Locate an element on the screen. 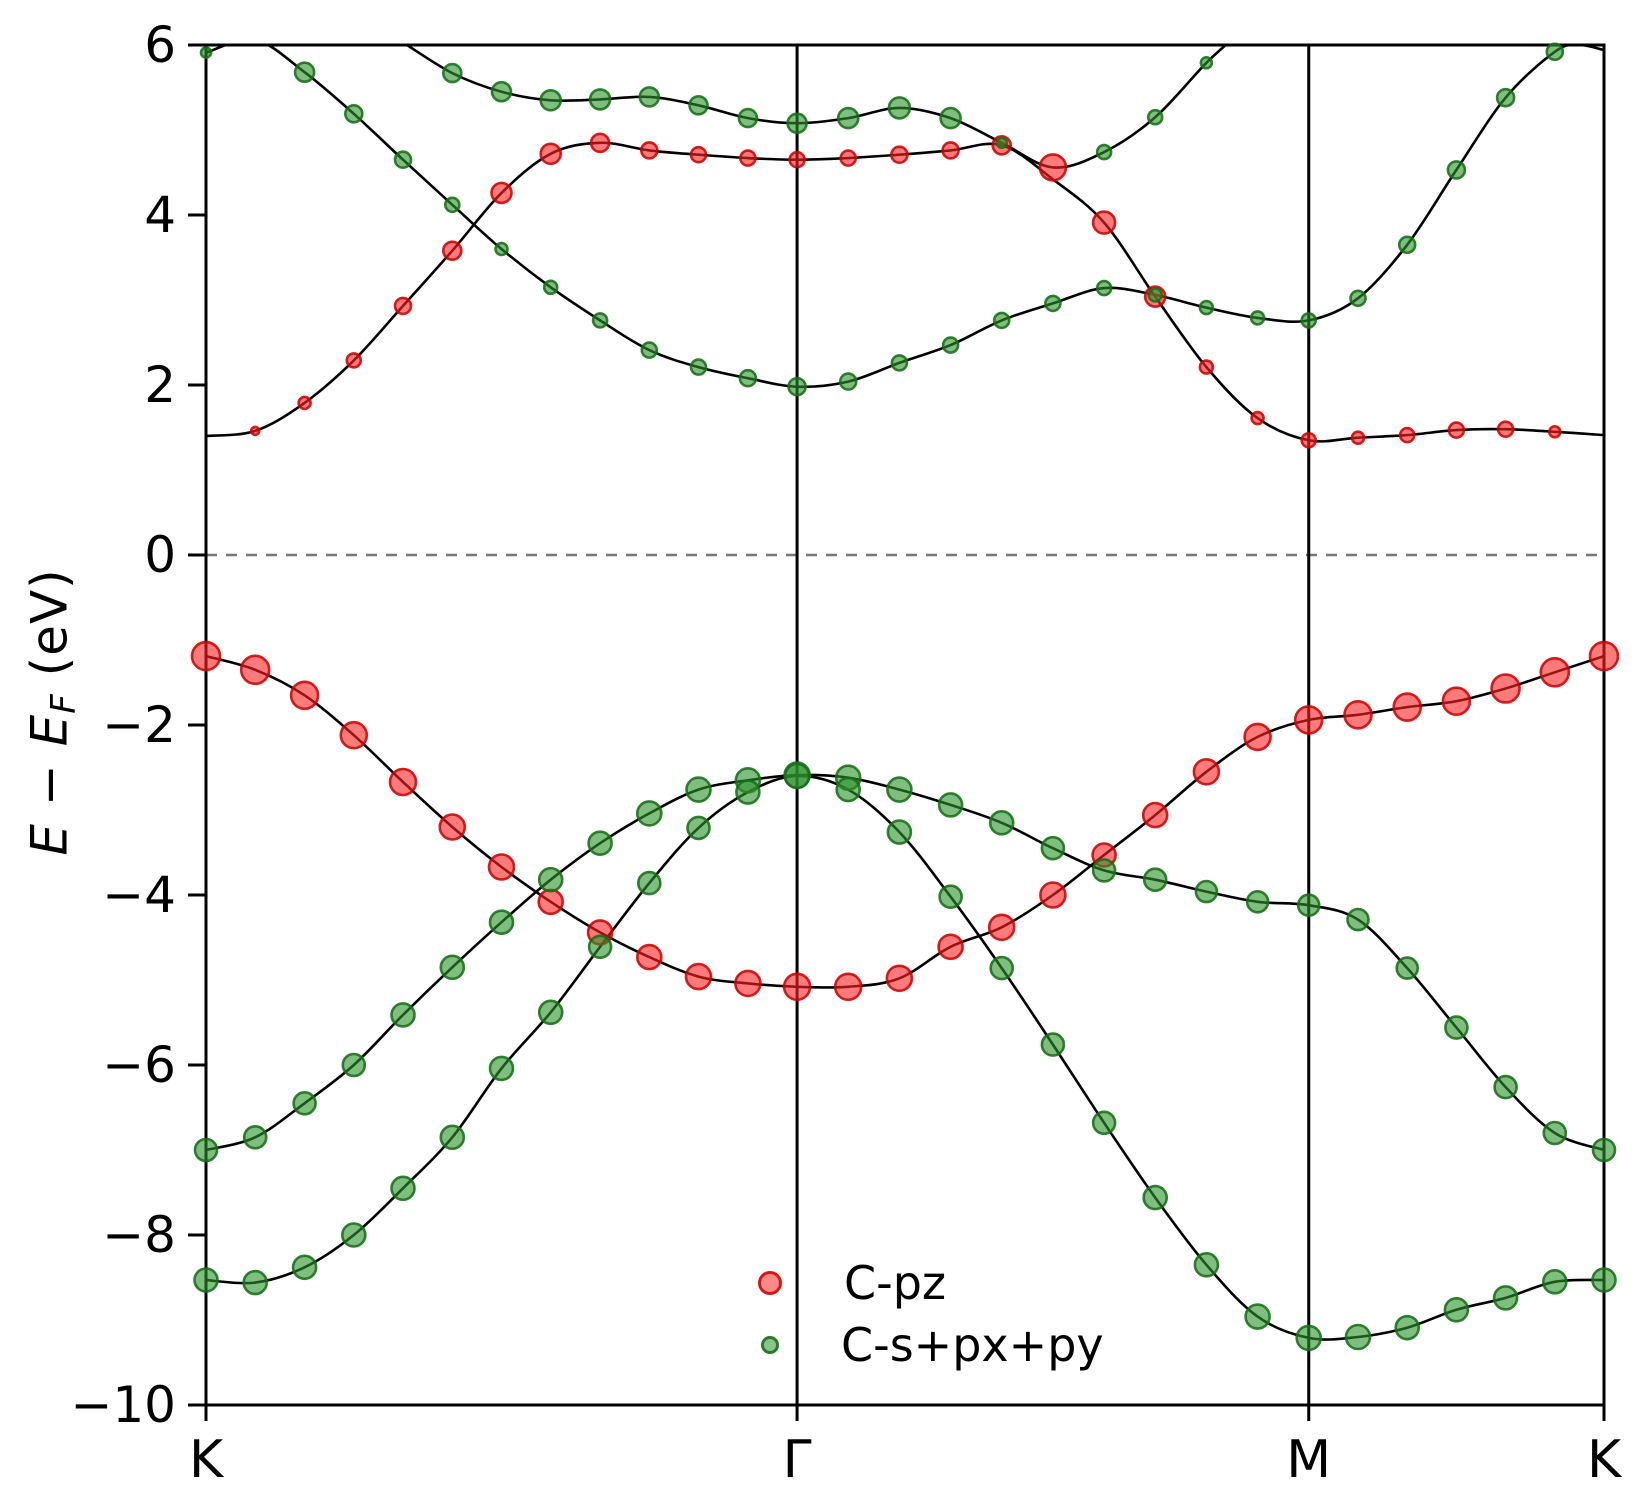 Image resolution: width=1646 pixels, height=1506 pixels. y-tick-label: −2 is located at coordinates (139, 725).